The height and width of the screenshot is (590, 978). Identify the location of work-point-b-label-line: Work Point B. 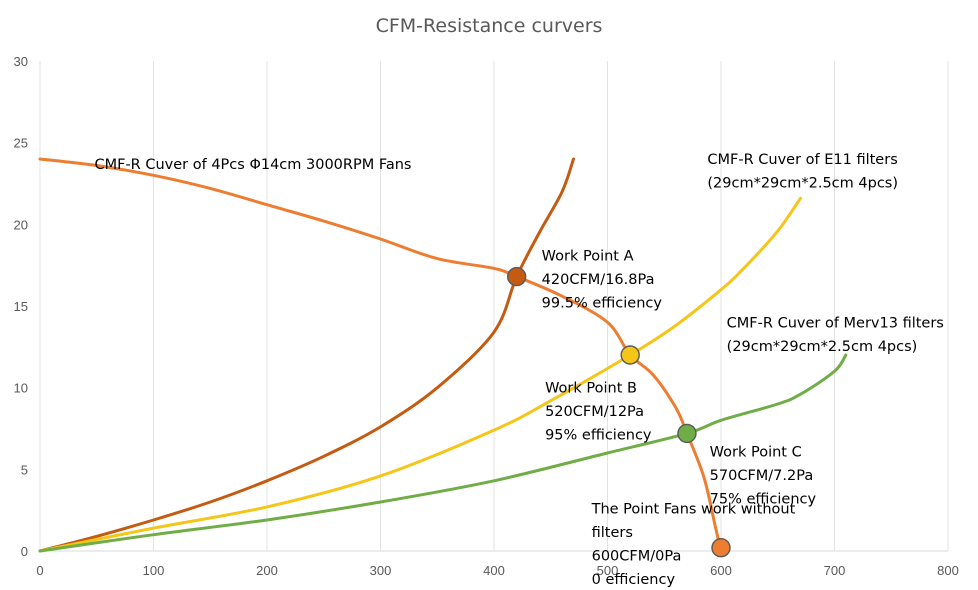
(591, 389).